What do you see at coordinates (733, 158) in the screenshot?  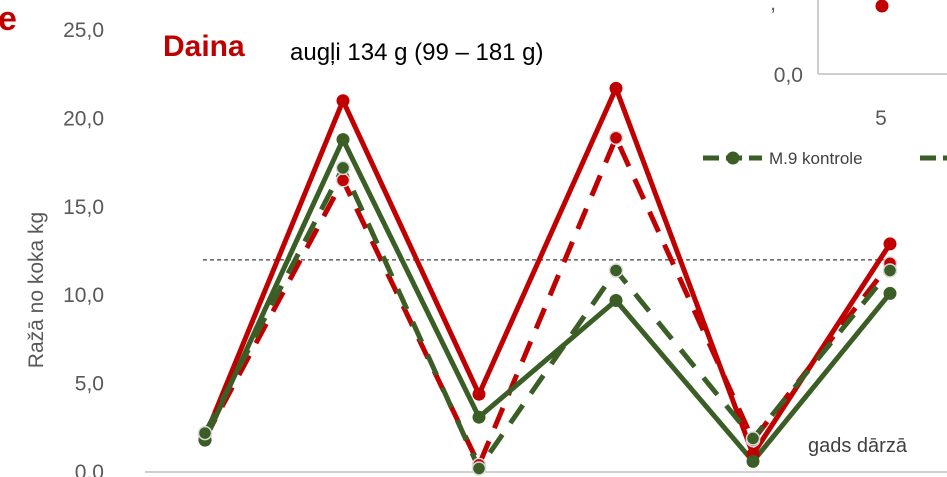 I see `legend-marker` at bounding box center [733, 158].